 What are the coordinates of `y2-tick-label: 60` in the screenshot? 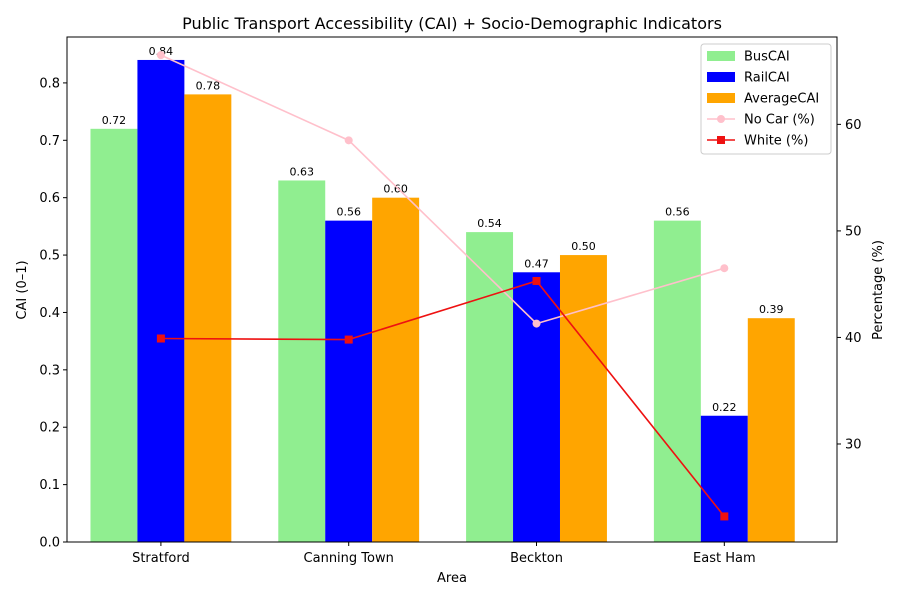 It's located at (853, 125).